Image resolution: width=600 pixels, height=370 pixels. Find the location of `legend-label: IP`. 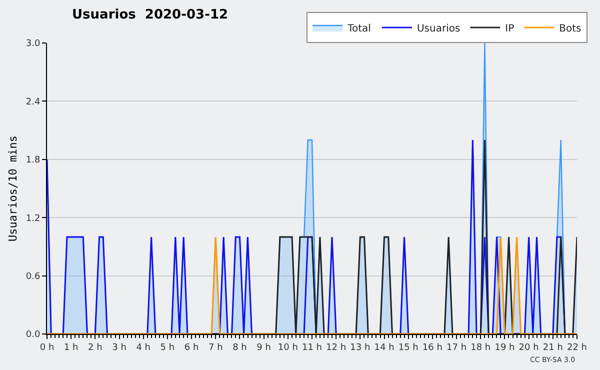

legend-label: IP is located at coordinates (509, 28).